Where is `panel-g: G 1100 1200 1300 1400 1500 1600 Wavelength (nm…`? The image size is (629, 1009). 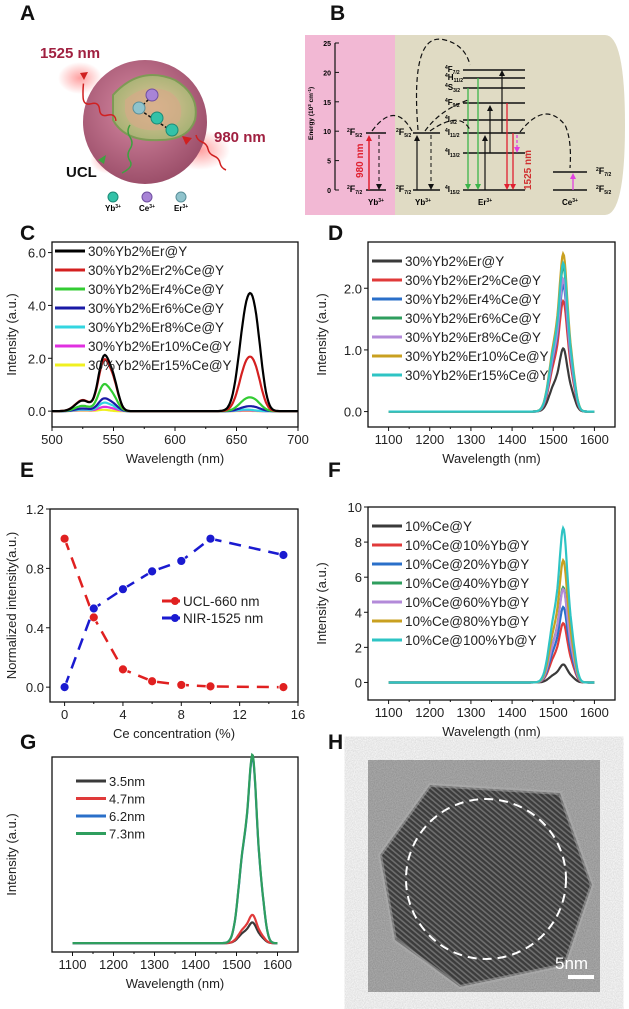
panel-g: G 1100 1200 1300 1400 1500 1600 Wavelength (nm… is located at coordinates (155, 870).